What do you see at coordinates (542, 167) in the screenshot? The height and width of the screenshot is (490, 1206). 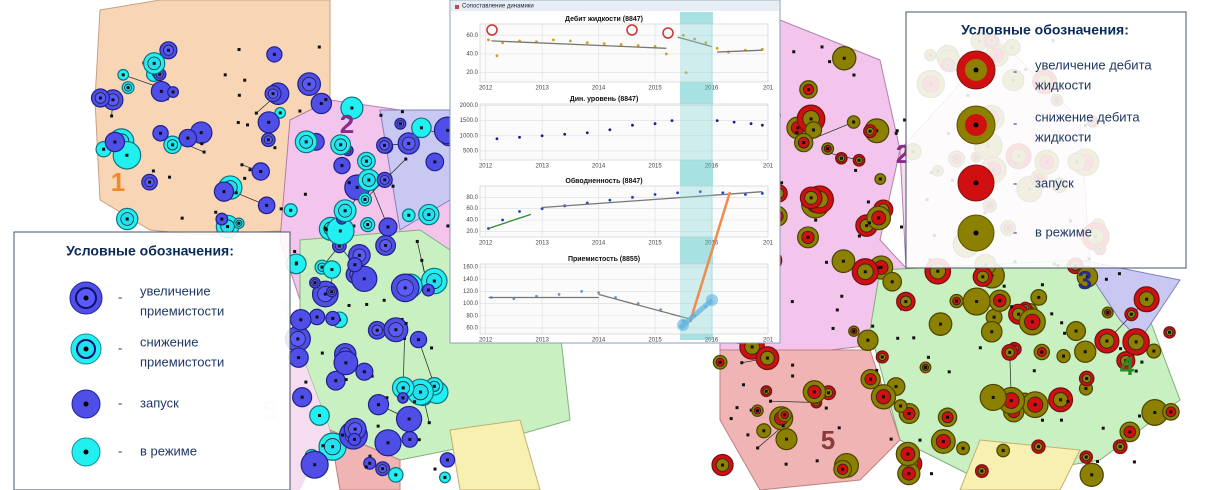 I see `x-tick-label: 2013` at bounding box center [542, 167].